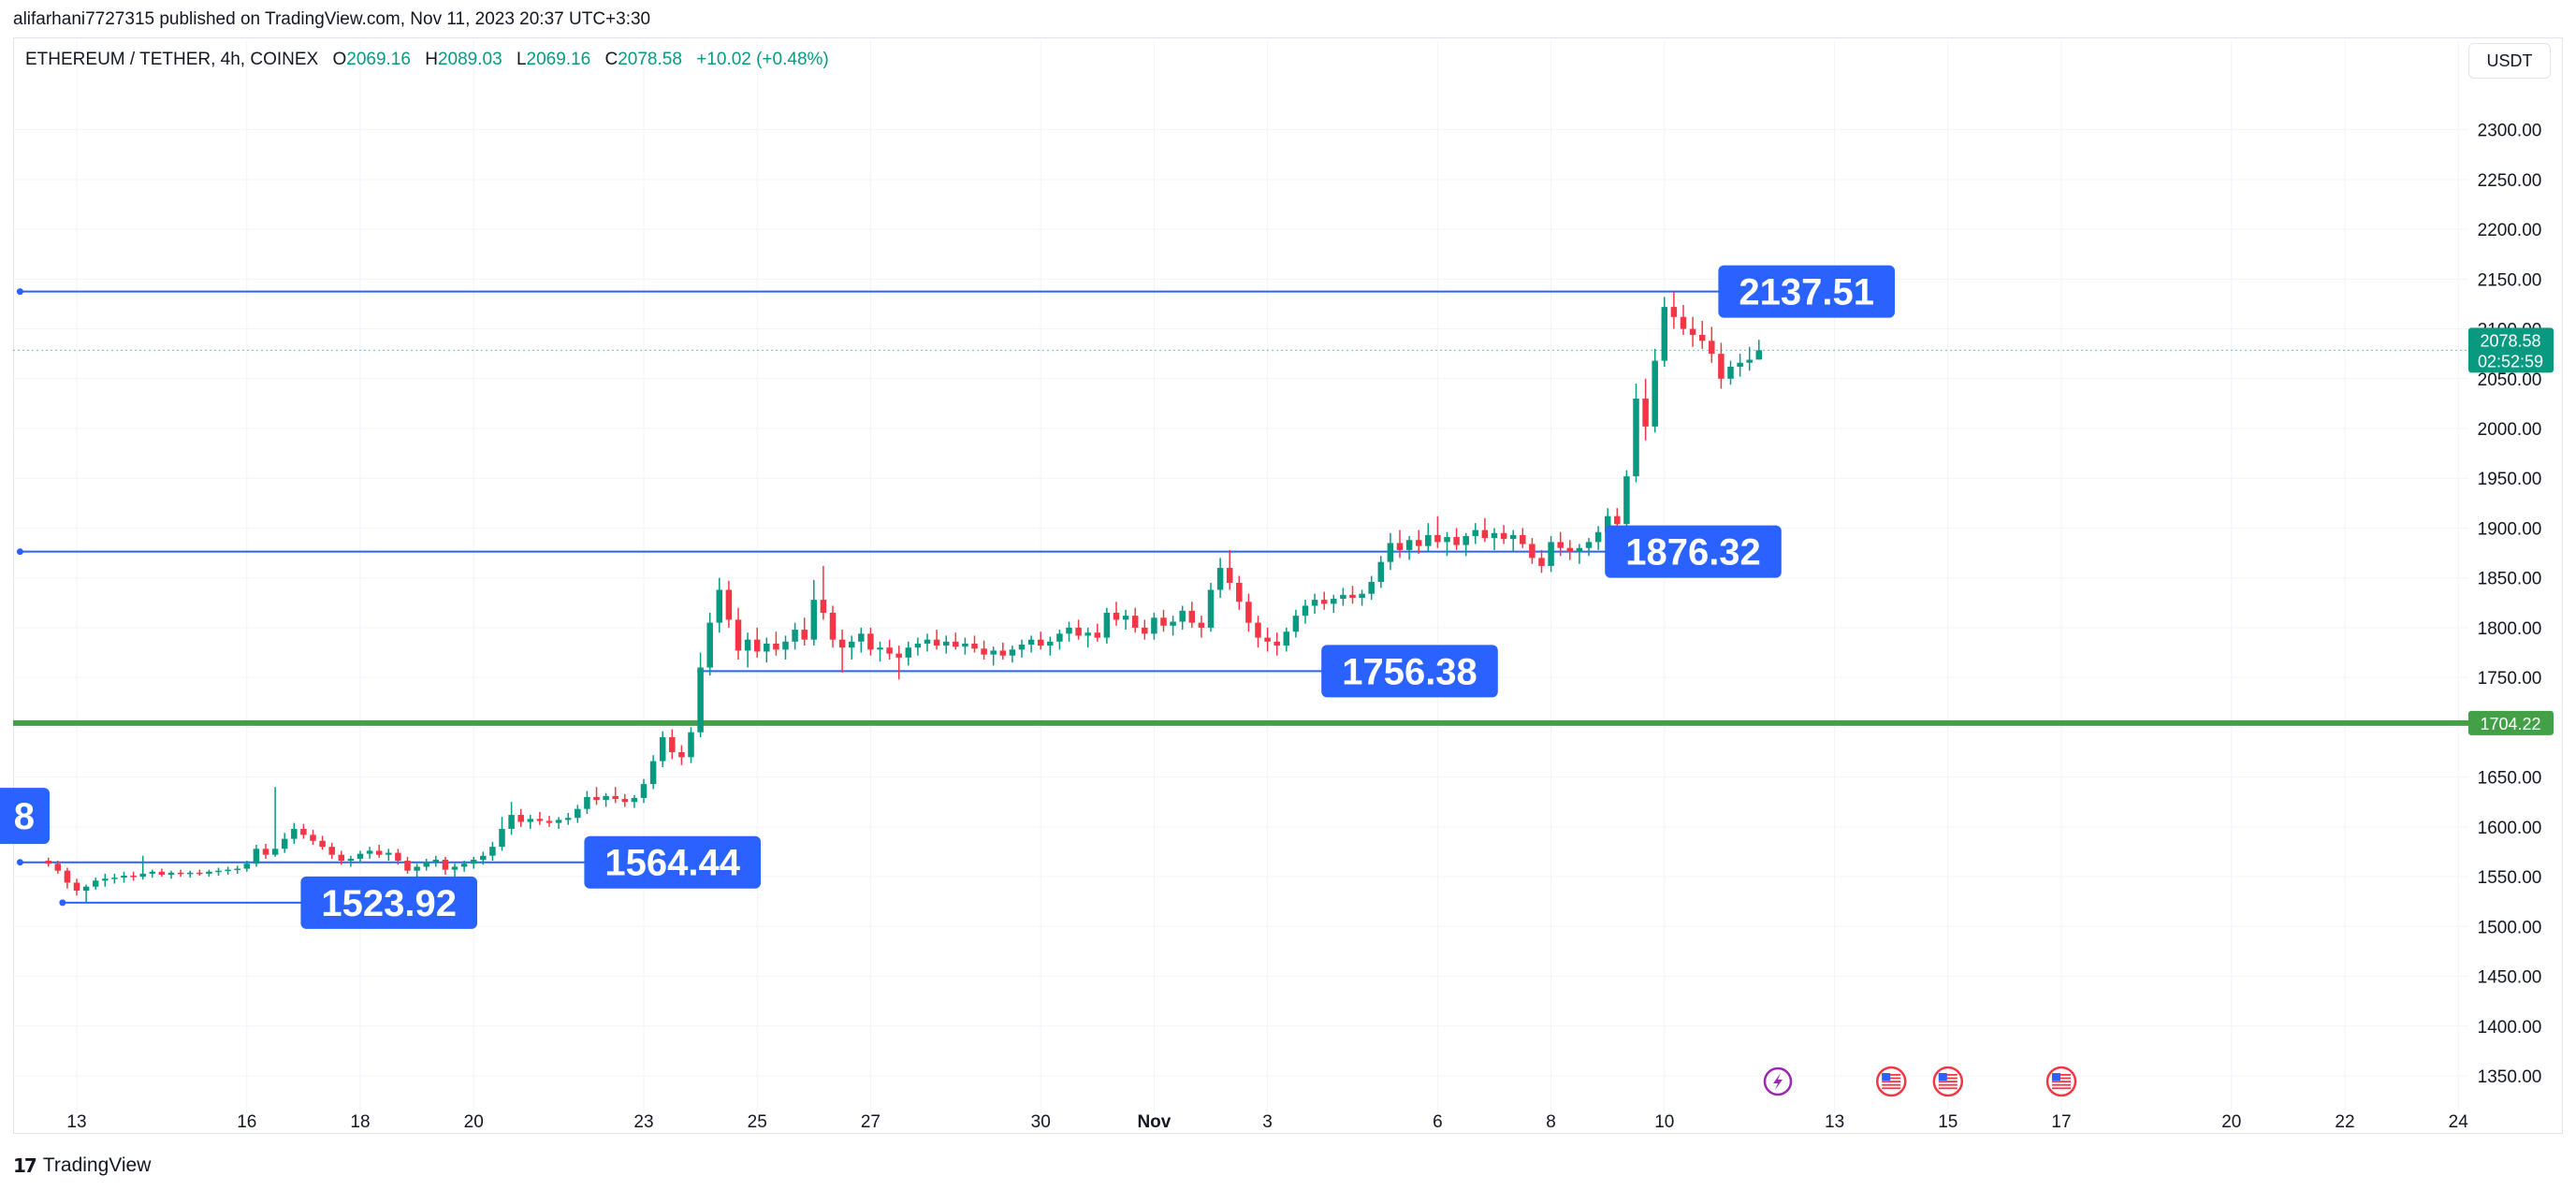  I want to click on x-tick-label: 22, so click(2344, 1122).